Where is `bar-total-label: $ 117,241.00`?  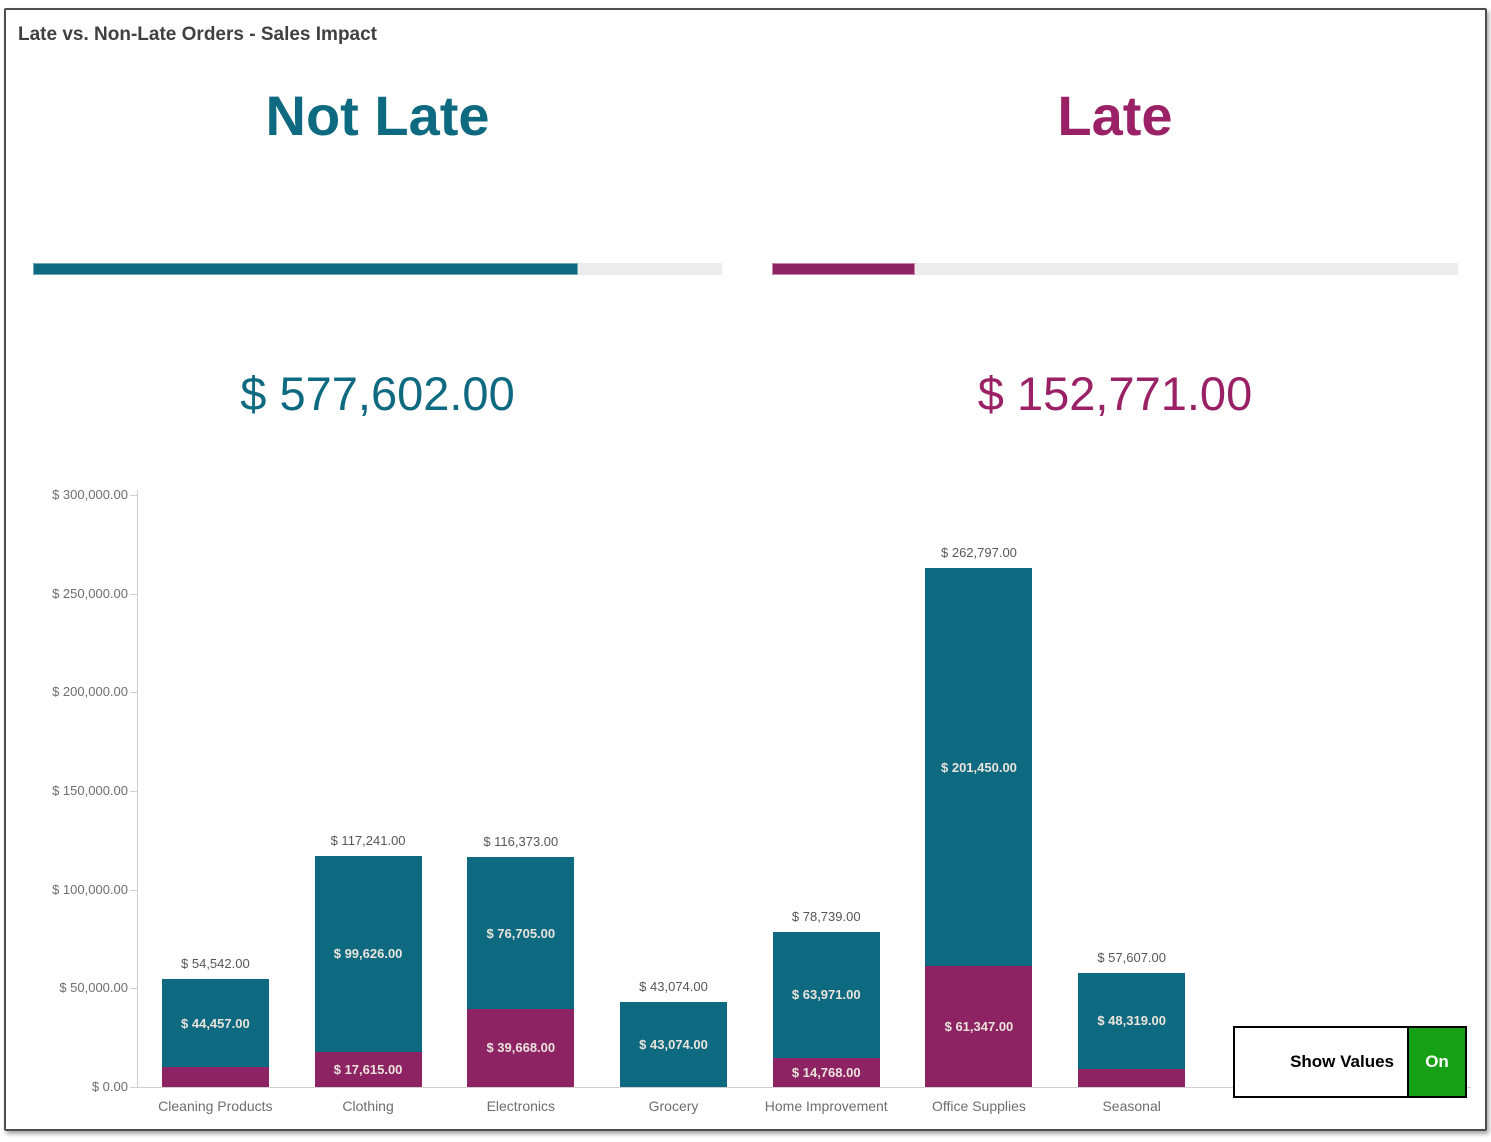
bar-total-label: $ 117,241.00 is located at coordinates (368, 840).